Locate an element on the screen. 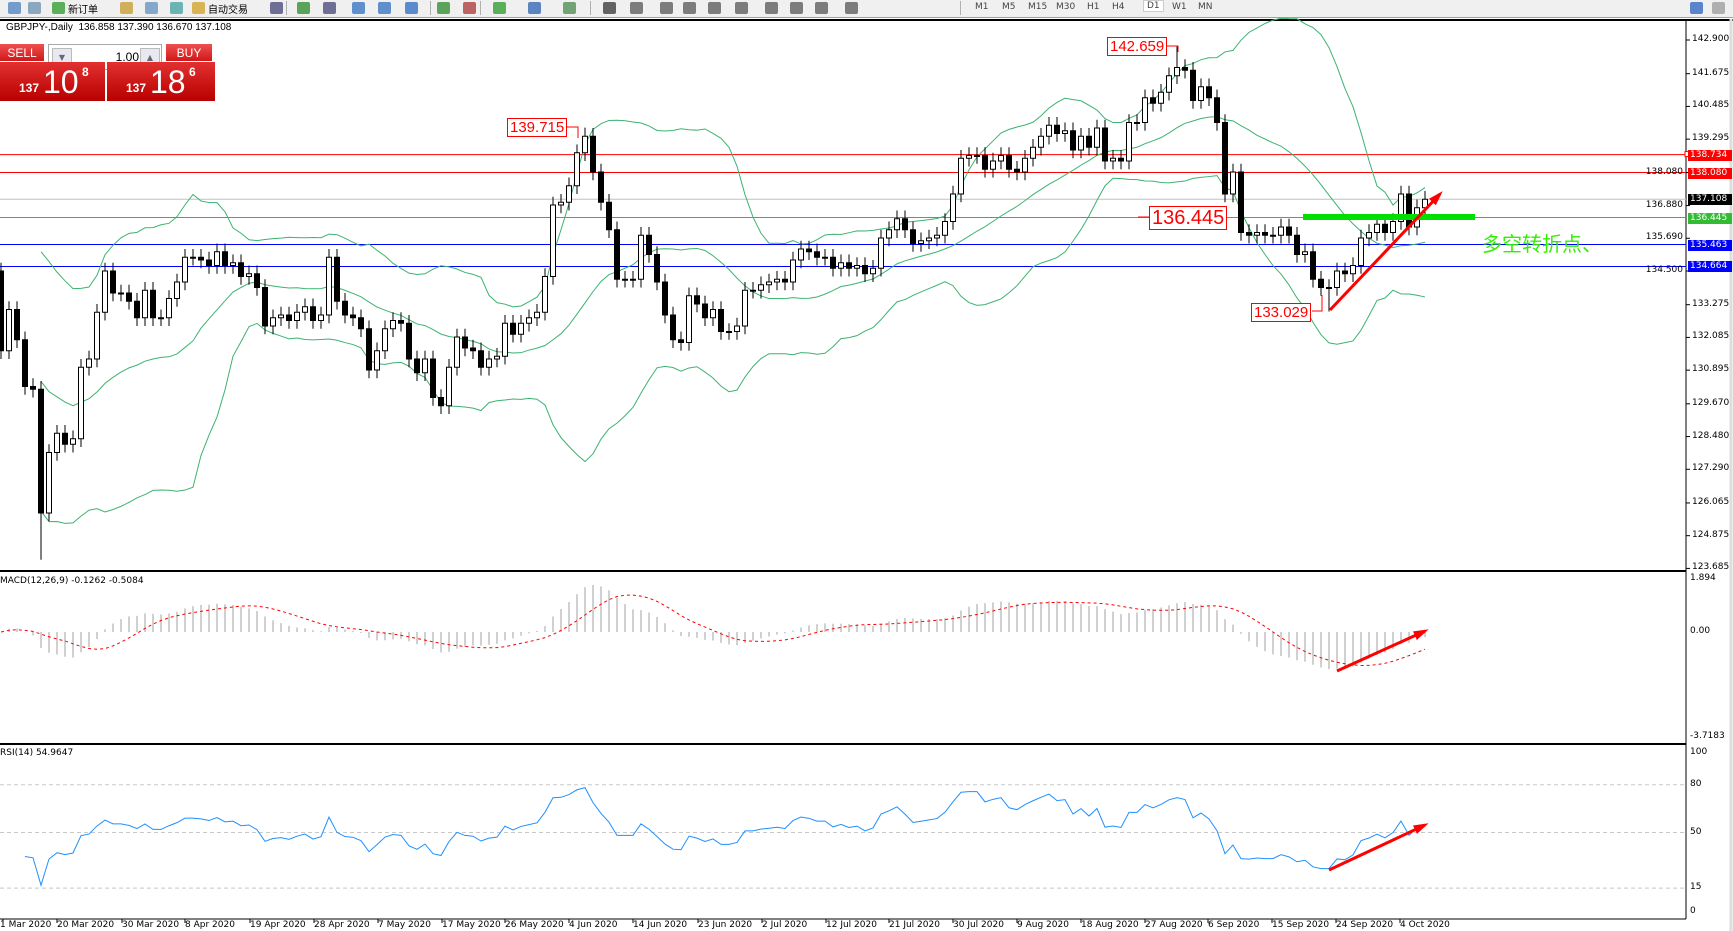 Image resolution: width=1733 pixels, height=931 pixels. timeframe-m15: M15 is located at coordinates (1038, 7).